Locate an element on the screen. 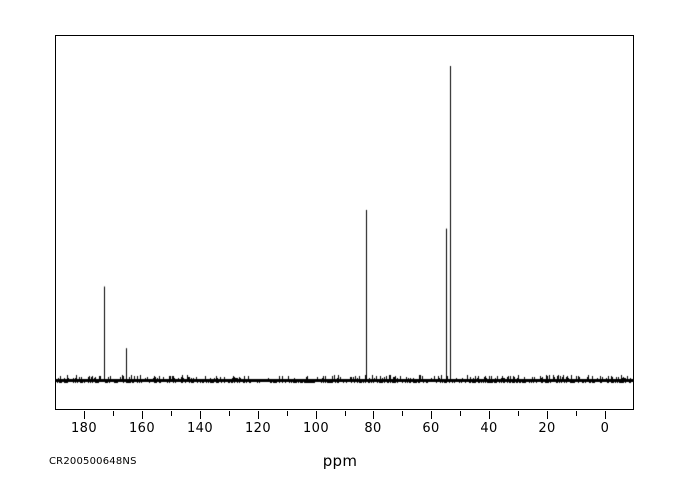  axis-tick-label: 140 is located at coordinates (200, 428).